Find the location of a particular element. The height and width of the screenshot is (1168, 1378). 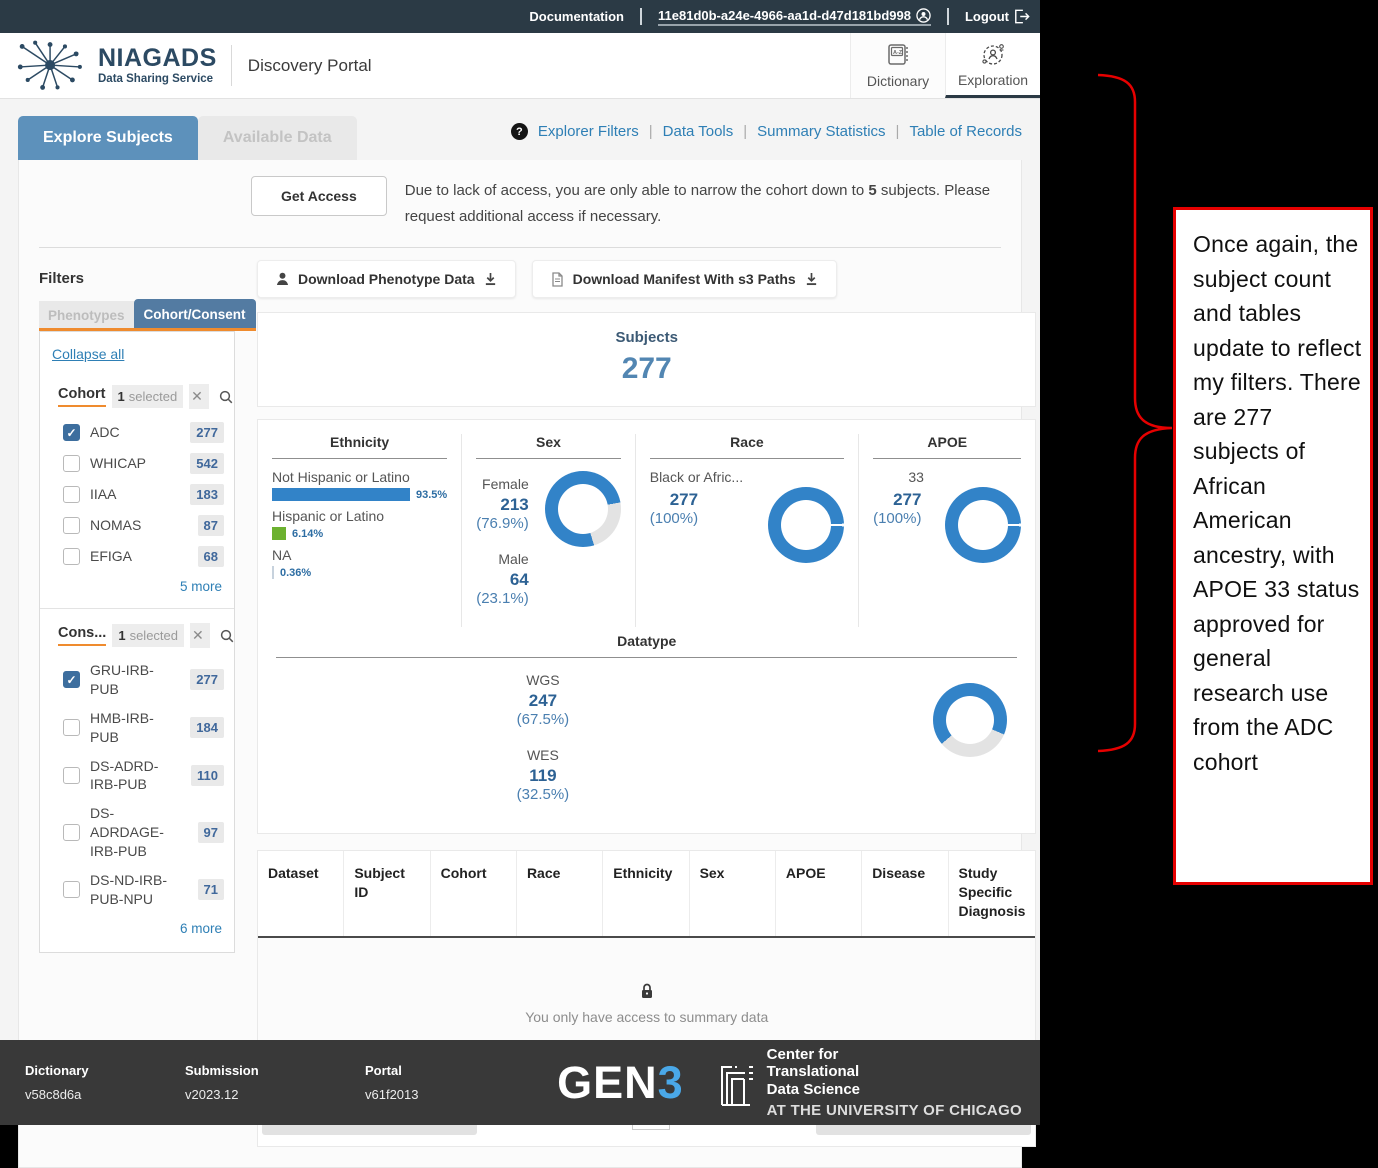

apoe-donut-chart is located at coordinates (983, 525).